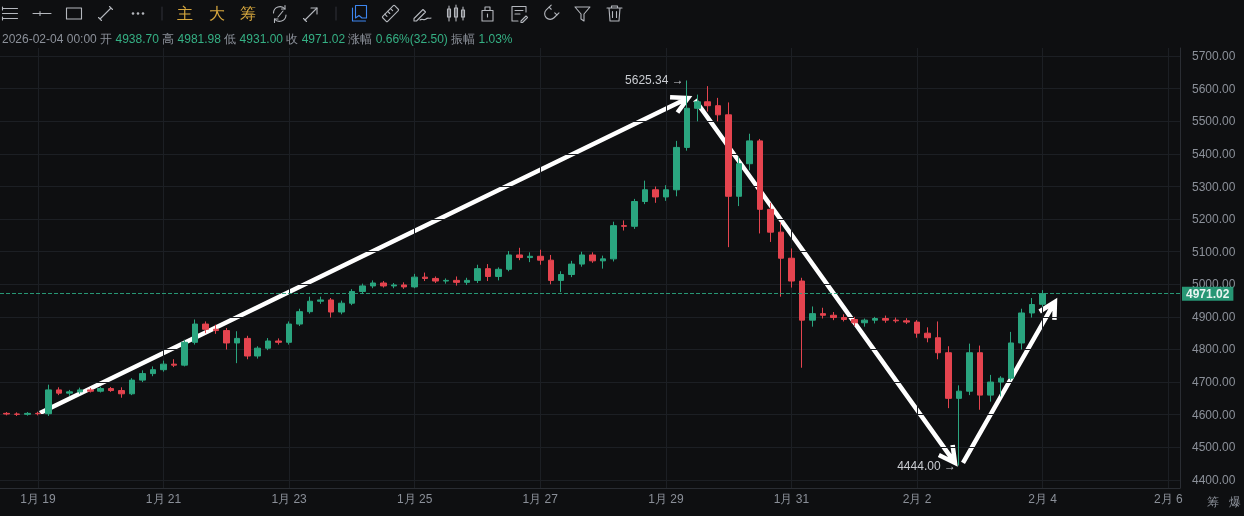 The image size is (1244, 516). What do you see at coordinates (540, 499) in the screenshot?
I see `x-tick-label: 1月 27` at bounding box center [540, 499].